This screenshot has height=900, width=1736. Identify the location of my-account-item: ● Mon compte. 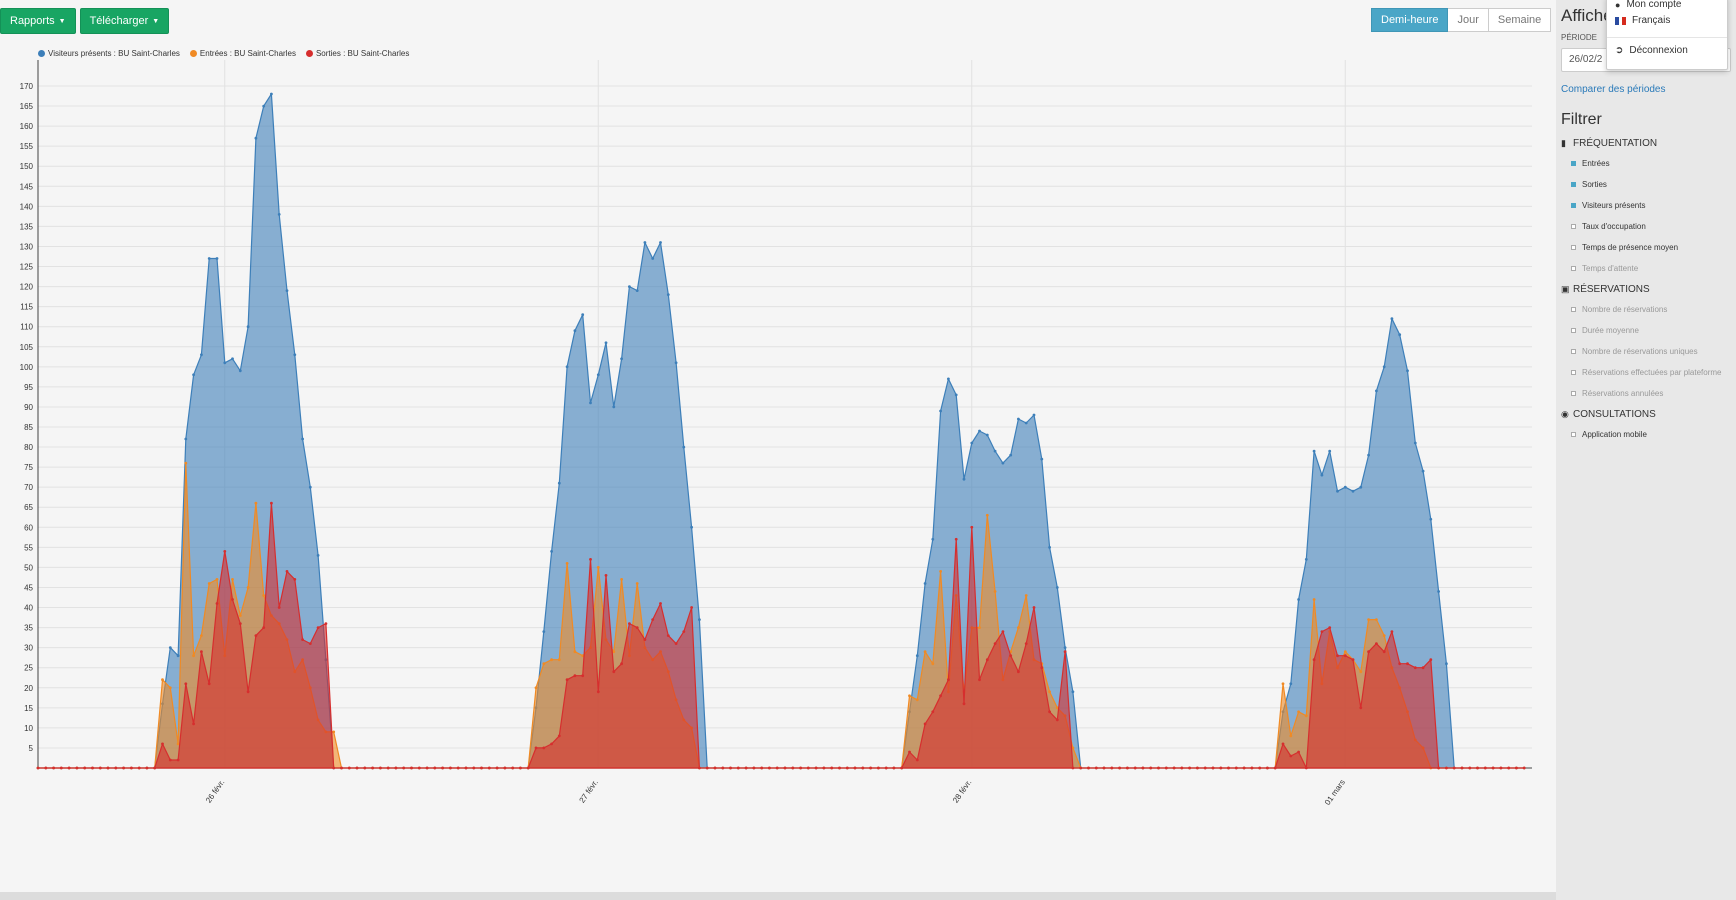
(1648, 5).